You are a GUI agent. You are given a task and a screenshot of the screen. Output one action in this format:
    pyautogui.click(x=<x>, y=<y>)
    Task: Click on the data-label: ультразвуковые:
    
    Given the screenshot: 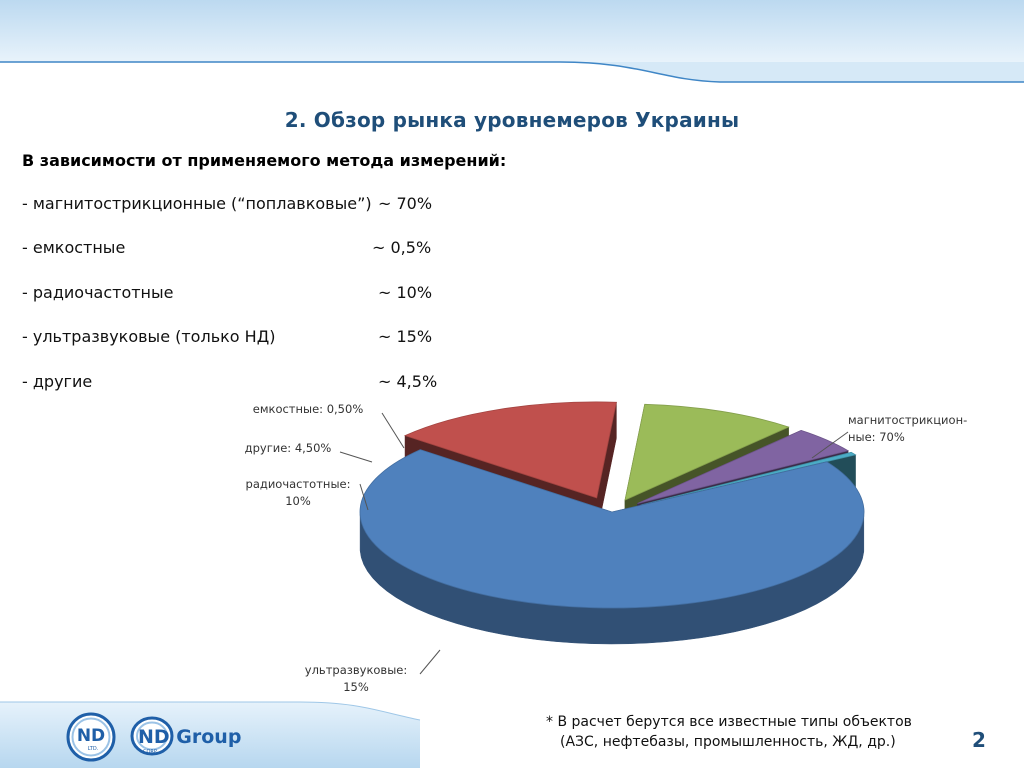 What is the action you would take?
    pyautogui.click(x=356, y=670)
    